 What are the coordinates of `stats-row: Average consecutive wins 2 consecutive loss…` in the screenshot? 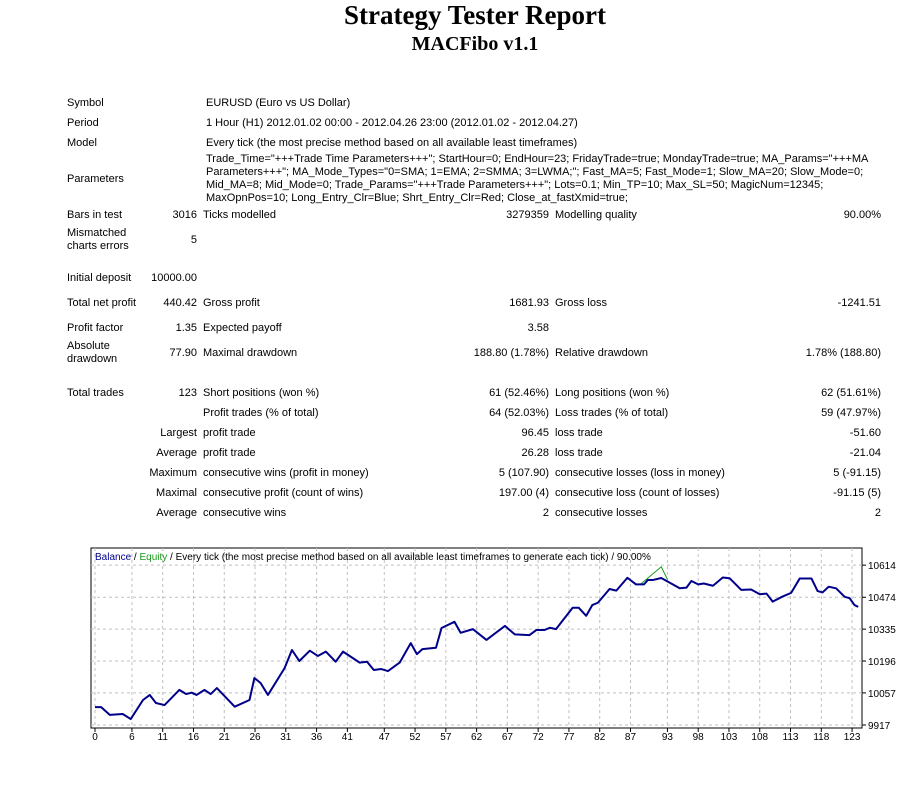 It's located at (474, 513).